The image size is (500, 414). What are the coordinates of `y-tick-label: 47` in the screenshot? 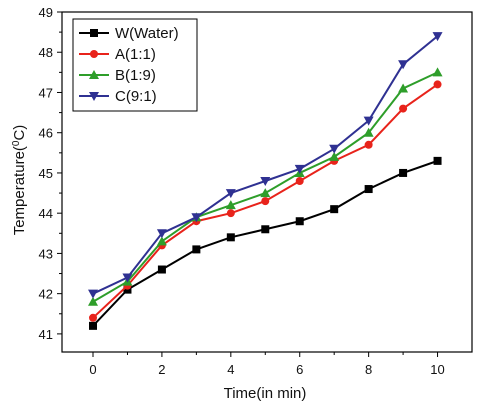 It's located at (46, 92).